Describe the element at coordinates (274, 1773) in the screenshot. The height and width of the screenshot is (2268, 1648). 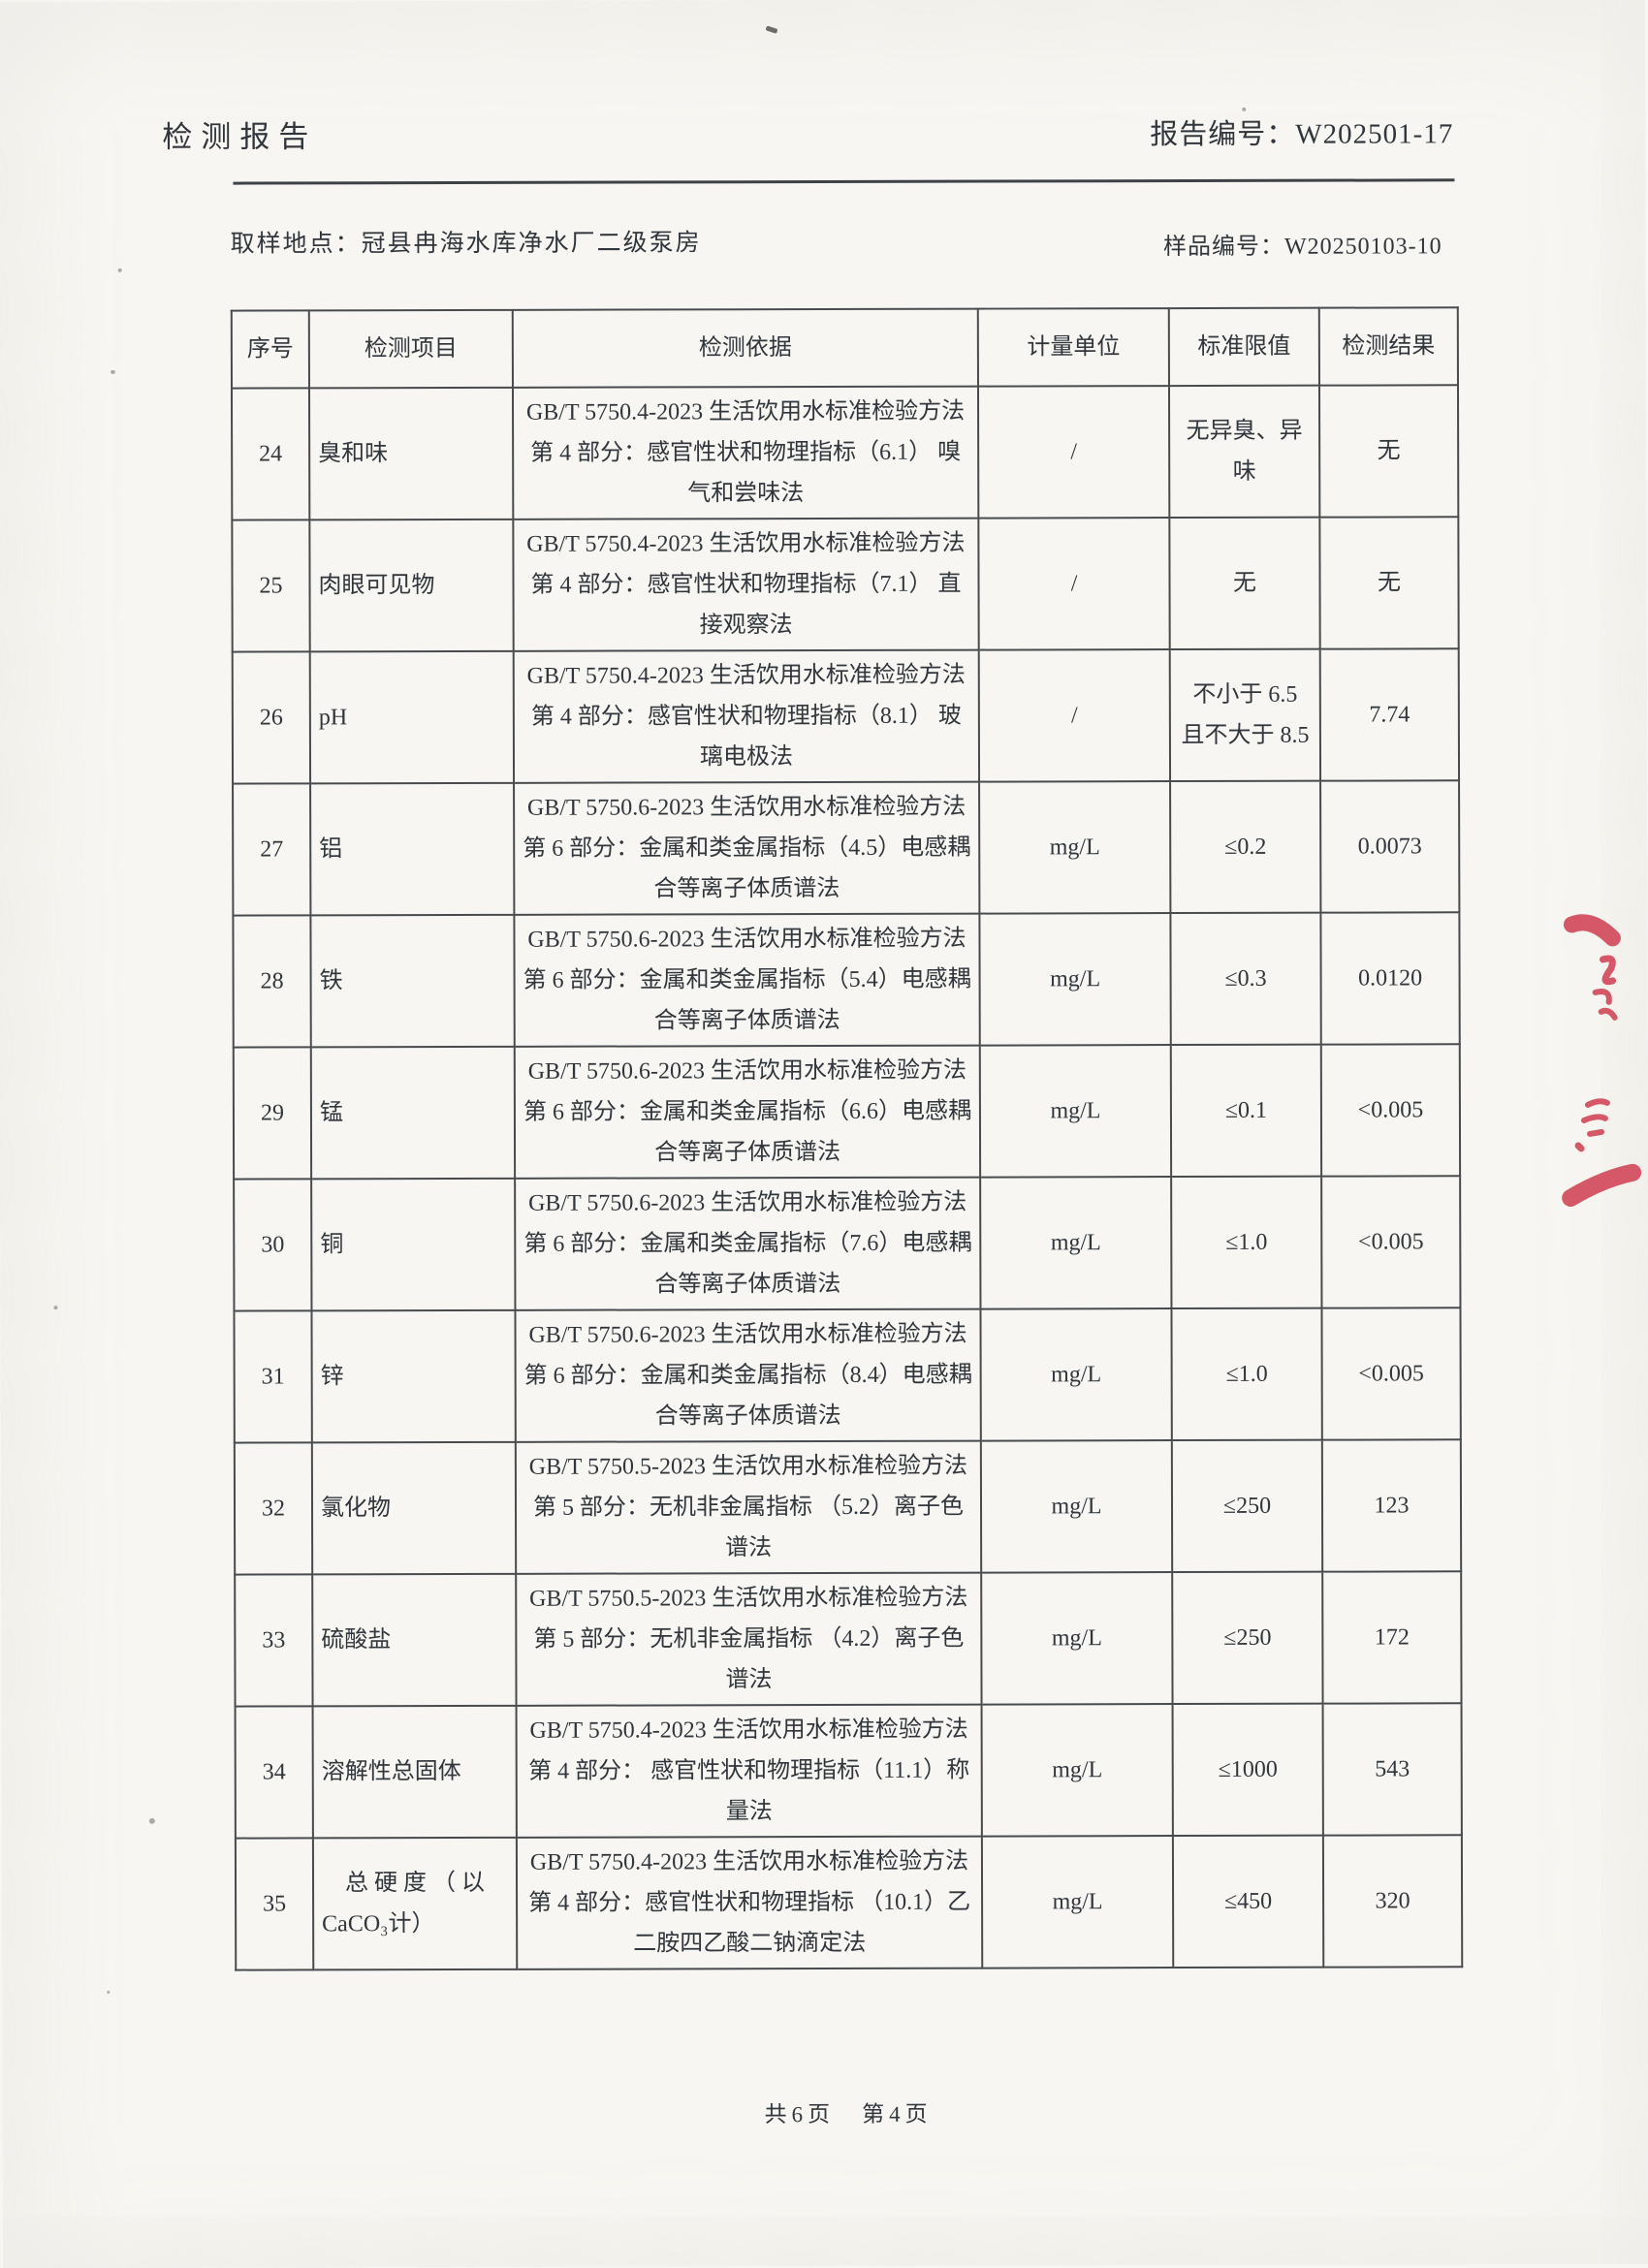
I see `row-number-cell: 34` at that location.